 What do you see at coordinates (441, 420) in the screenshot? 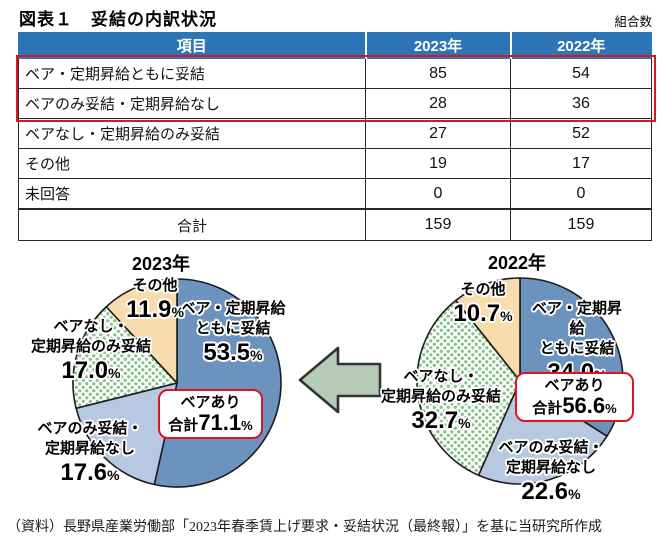
I see `slice-percent: 32.7%` at bounding box center [441, 420].